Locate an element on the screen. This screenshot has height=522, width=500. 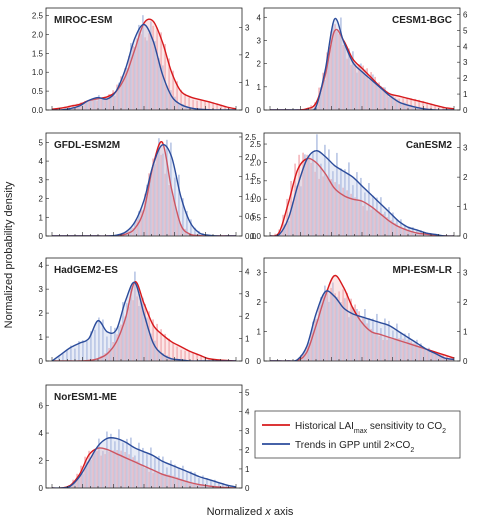
left-tick-label: 0 is located at coordinates (259, 361).